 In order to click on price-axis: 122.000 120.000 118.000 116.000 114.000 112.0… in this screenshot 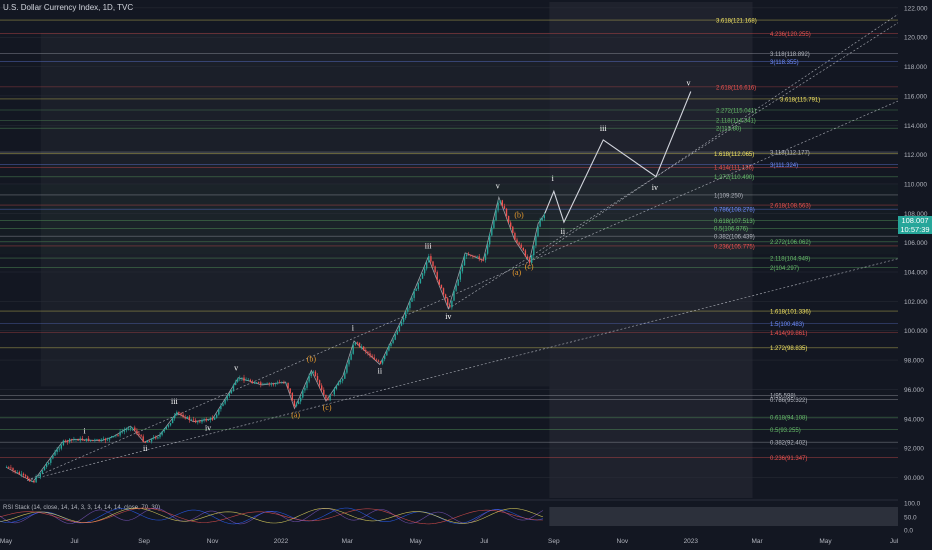, I will do `click(915, 275)`.